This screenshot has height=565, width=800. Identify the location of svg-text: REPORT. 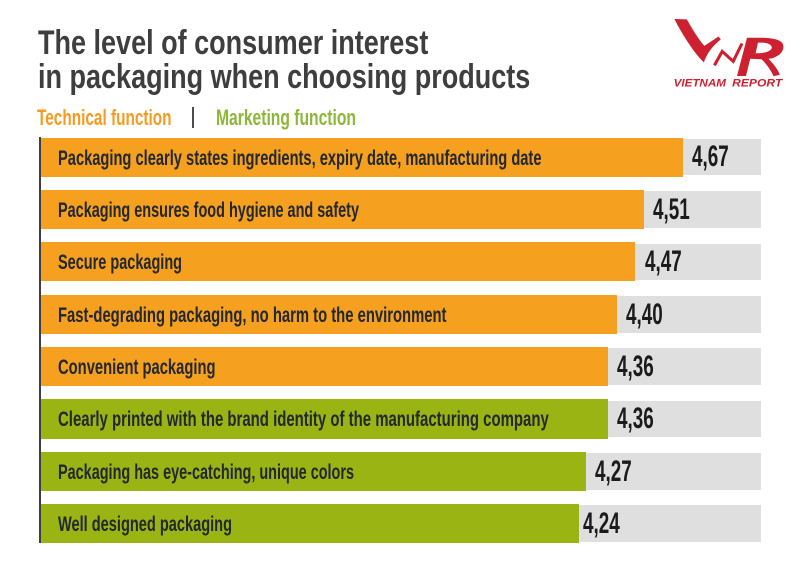
(758, 84).